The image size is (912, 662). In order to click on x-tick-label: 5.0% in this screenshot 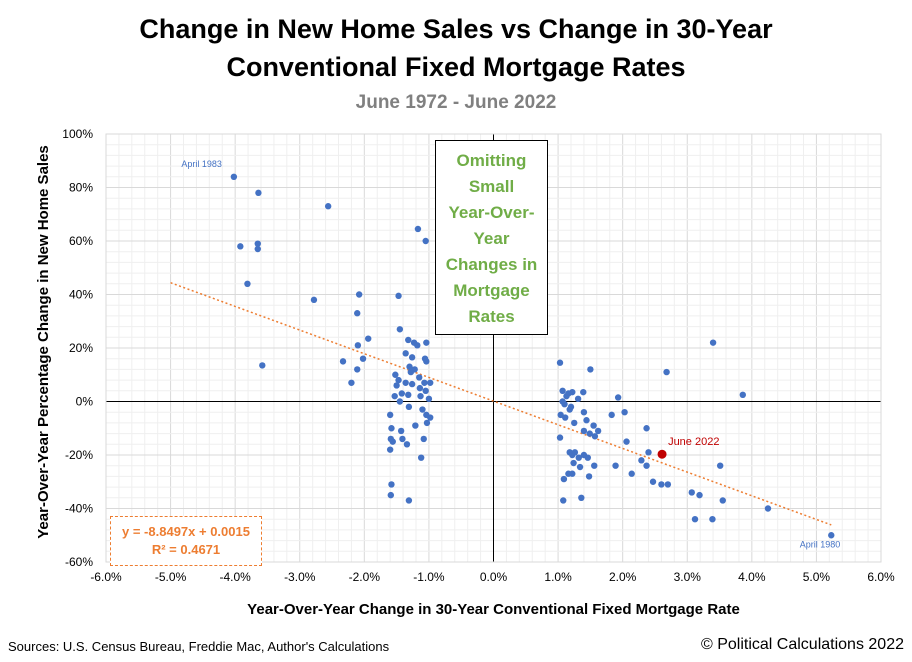, I will do `click(817, 577)`.